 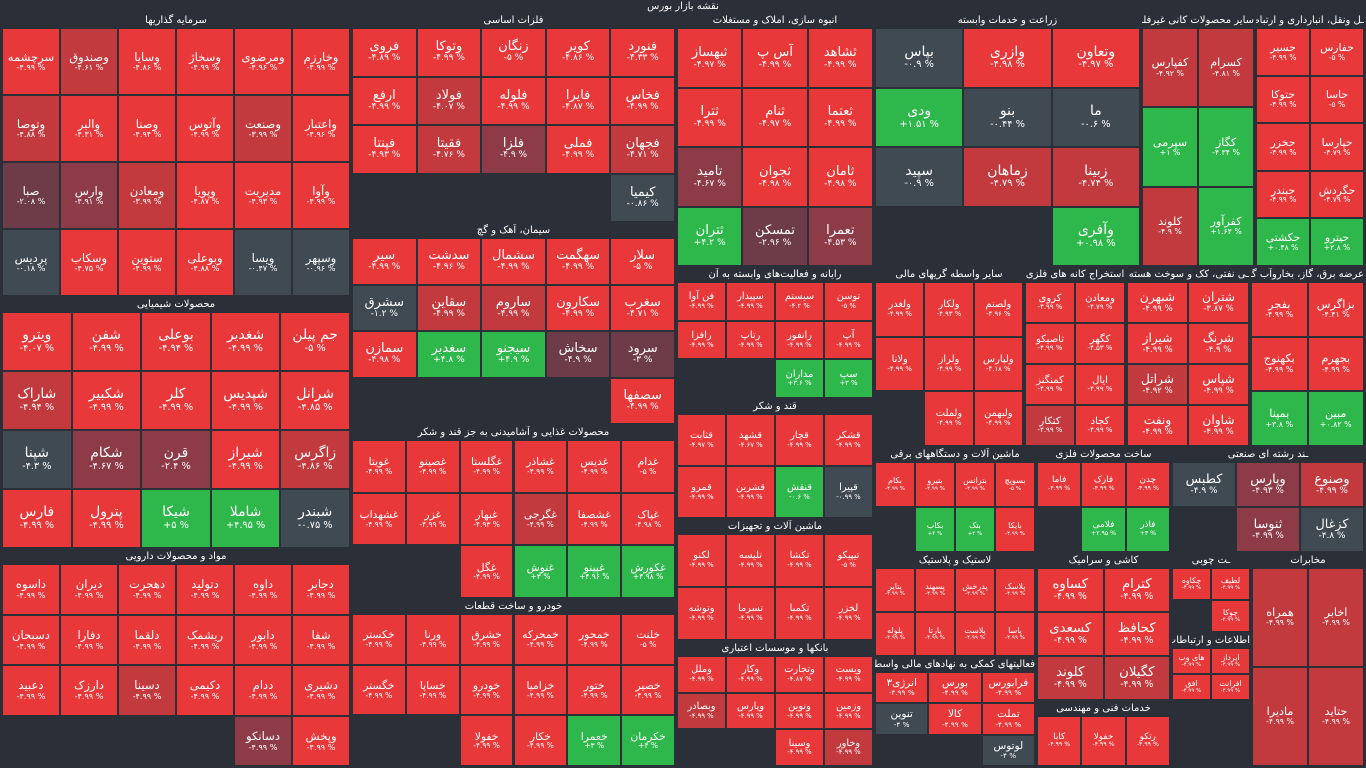 What do you see at coordinates (642, 149) in the screenshot?
I see `stock-tile: فجهان -۴.۷۱ %` at bounding box center [642, 149].